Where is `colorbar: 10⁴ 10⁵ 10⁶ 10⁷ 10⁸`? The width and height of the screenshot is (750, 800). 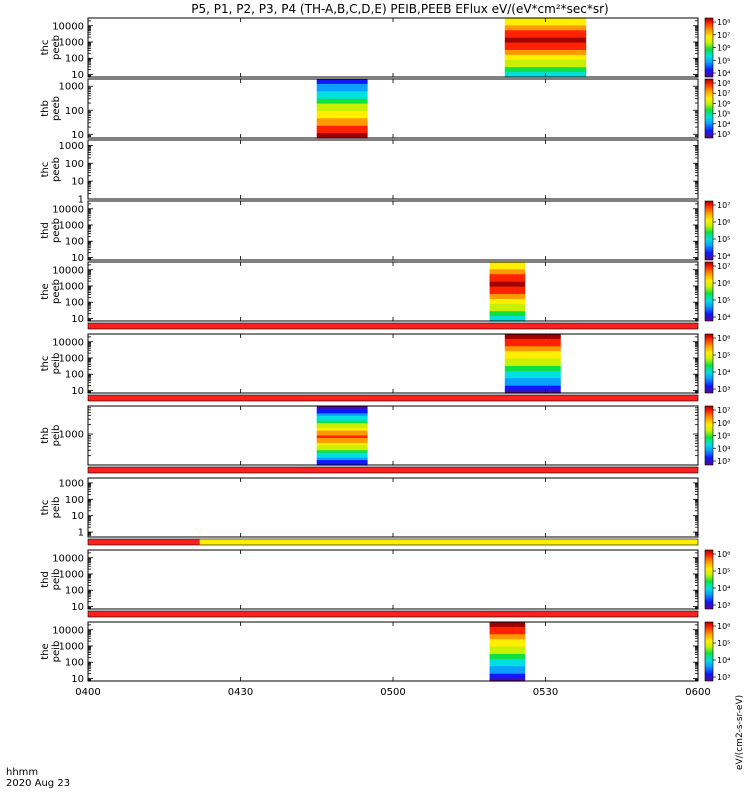
colorbar: 10⁴ 10⁵ 10⁶ 10⁷ 10⁸ is located at coordinates (717, 47).